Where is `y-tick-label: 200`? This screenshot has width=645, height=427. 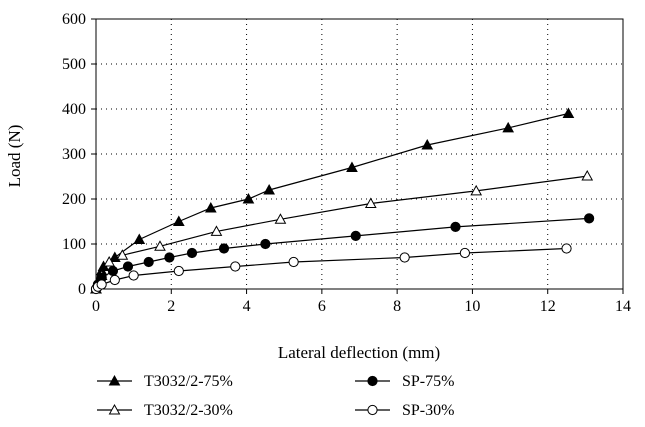 y-tick-label: 200 is located at coordinates (74, 199).